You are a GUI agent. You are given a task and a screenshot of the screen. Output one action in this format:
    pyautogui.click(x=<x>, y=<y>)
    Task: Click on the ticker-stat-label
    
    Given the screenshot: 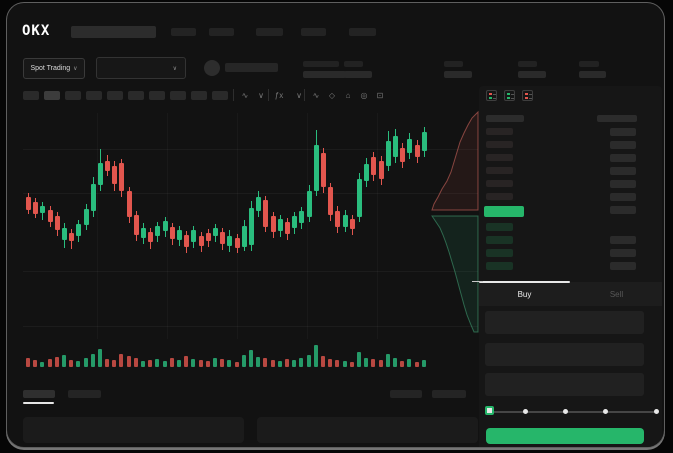 What is the action you would take?
    pyautogui.click(x=321, y=64)
    